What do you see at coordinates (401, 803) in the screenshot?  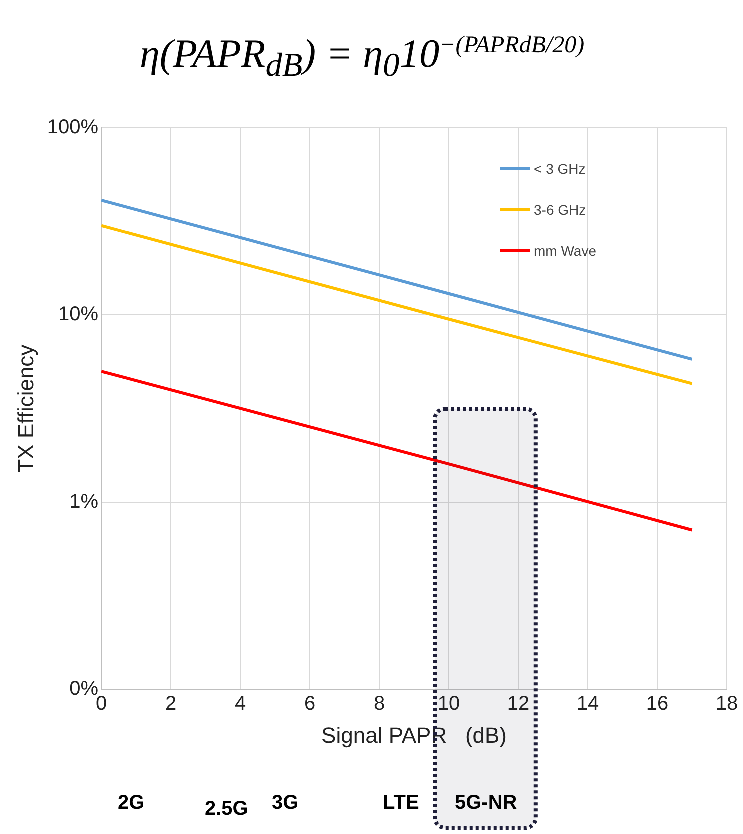 I see `text: LTE` at bounding box center [401, 803].